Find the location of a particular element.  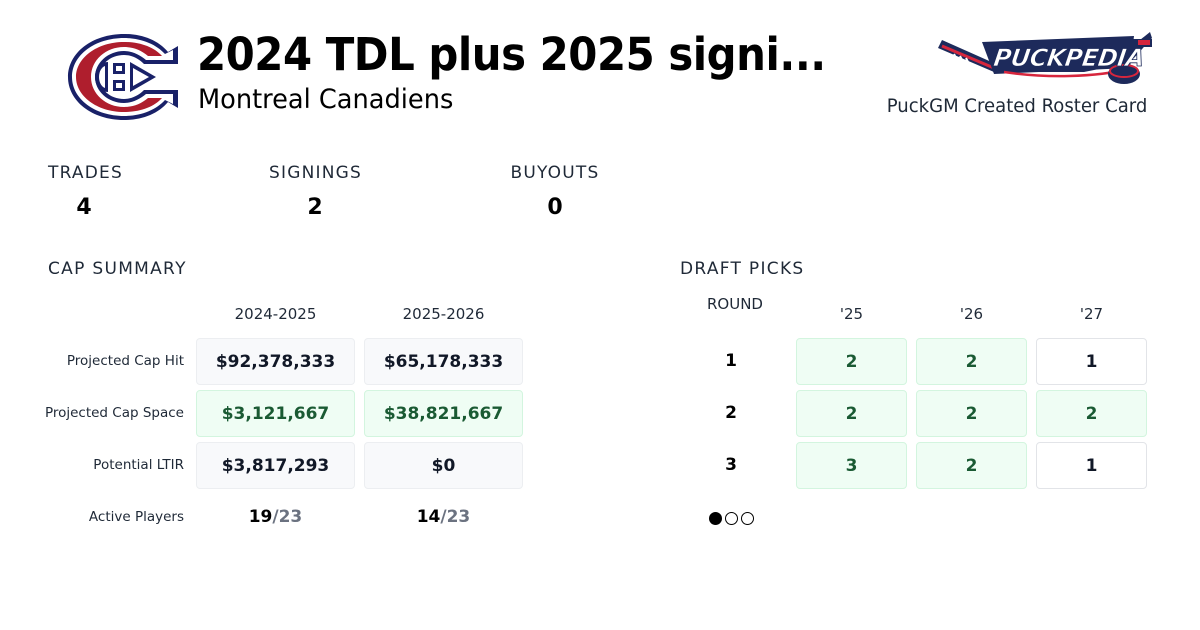

stat-trades: TRADES 4 is located at coordinates (85, 191).